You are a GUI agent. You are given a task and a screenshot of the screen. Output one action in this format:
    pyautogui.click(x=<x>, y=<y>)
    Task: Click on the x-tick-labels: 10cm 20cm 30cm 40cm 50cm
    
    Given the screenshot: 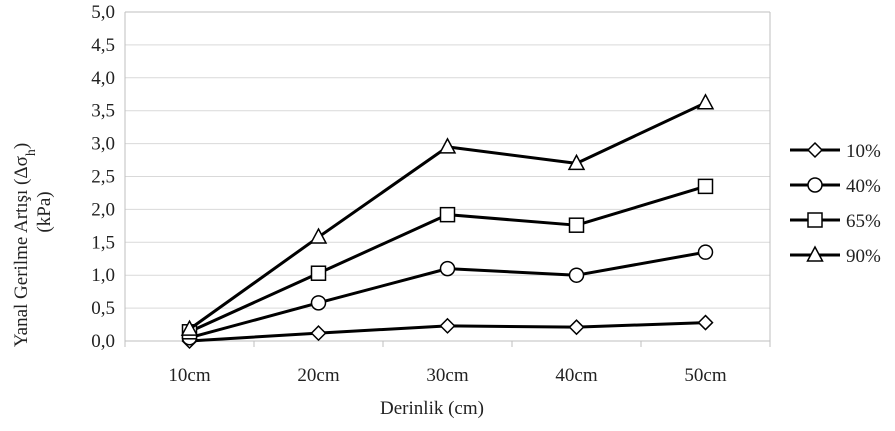 What is the action you would take?
    pyautogui.click(x=447, y=375)
    